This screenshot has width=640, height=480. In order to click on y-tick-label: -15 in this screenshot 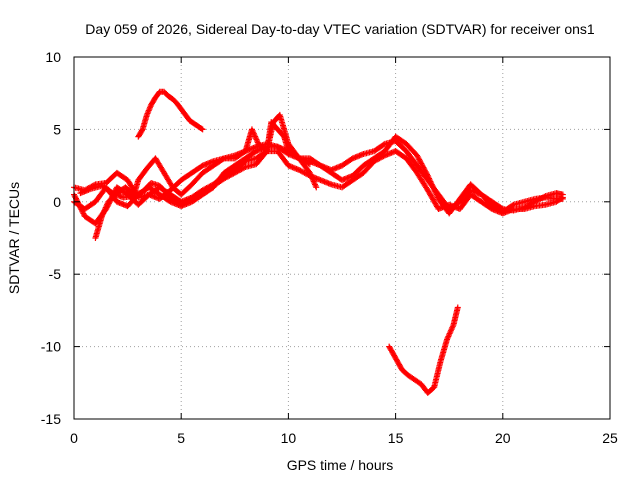, I will do `click(51, 419)`.